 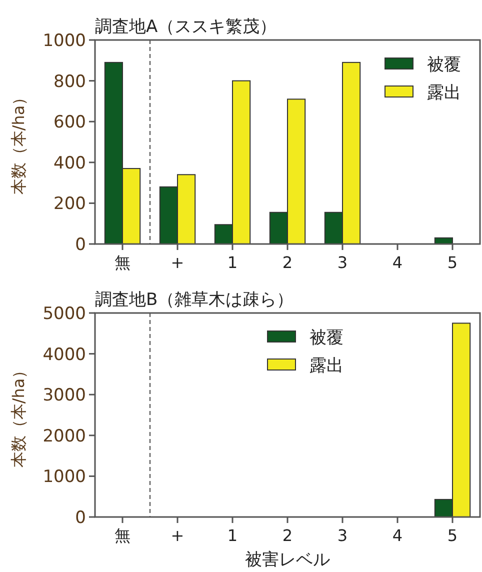 I want to click on y-tick-label: 2000, so click(x=64, y=436).